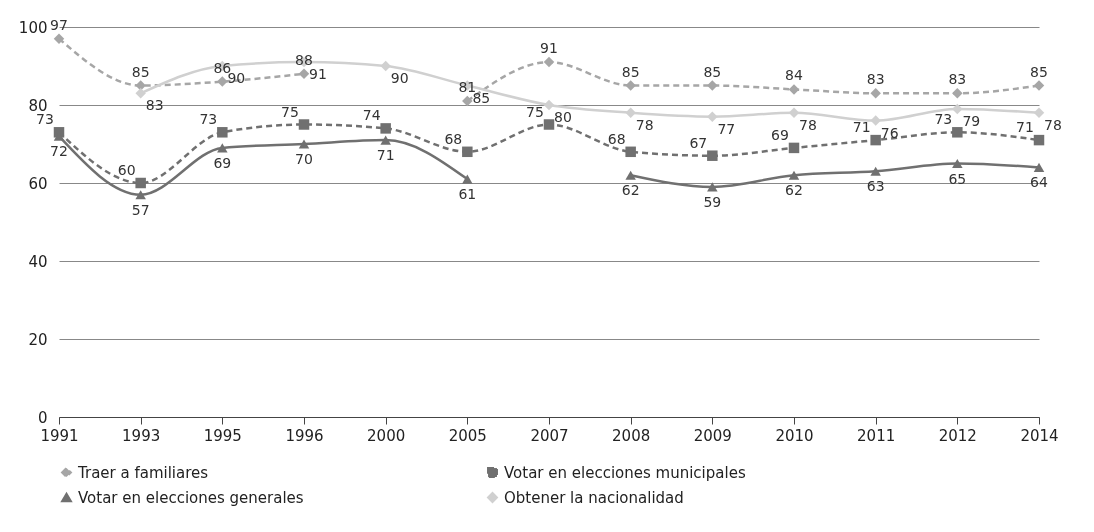 The image size is (1094, 532). I want to click on data-label: 61, so click(467, 194).